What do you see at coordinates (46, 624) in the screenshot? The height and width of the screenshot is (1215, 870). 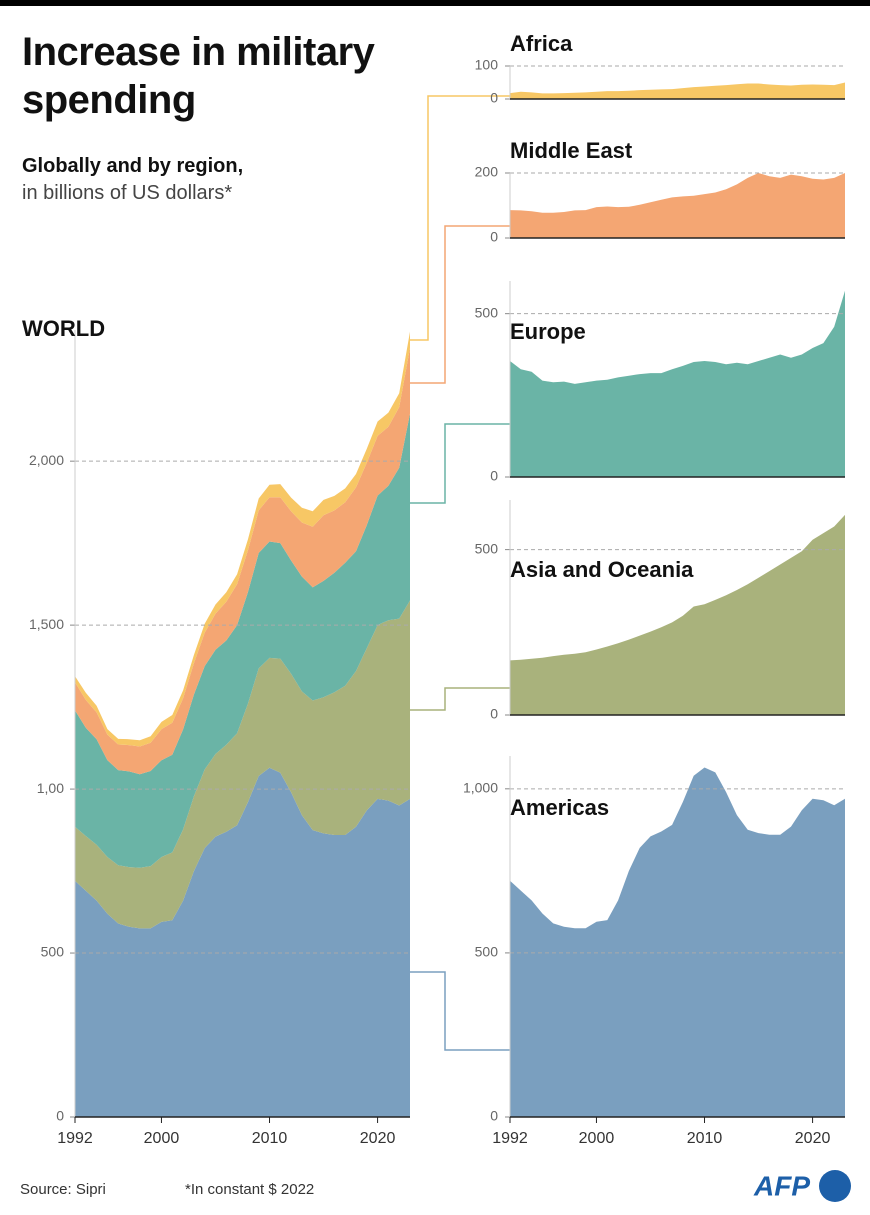 I see `y-tick-label: 1,500` at bounding box center [46, 624].